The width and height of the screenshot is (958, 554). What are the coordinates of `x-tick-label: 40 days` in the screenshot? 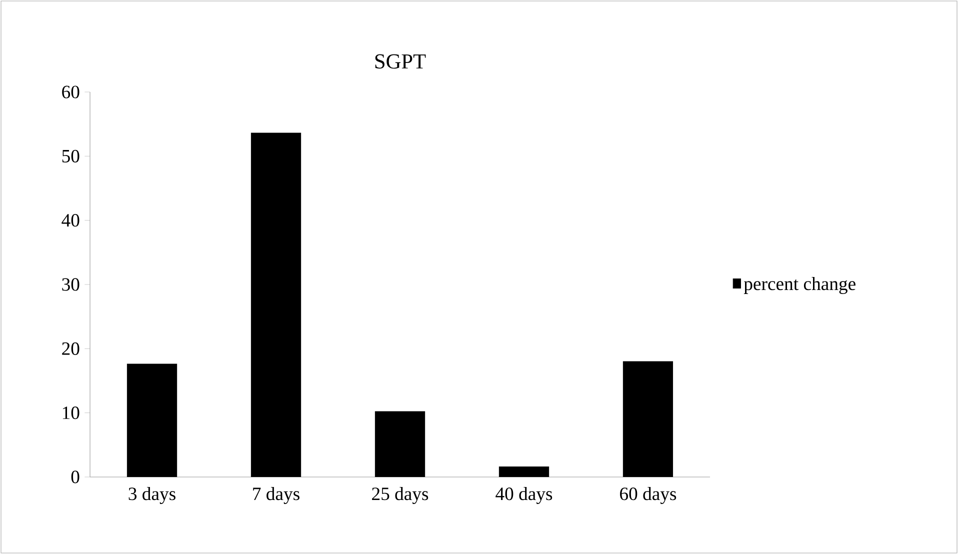 It's located at (524, 495).